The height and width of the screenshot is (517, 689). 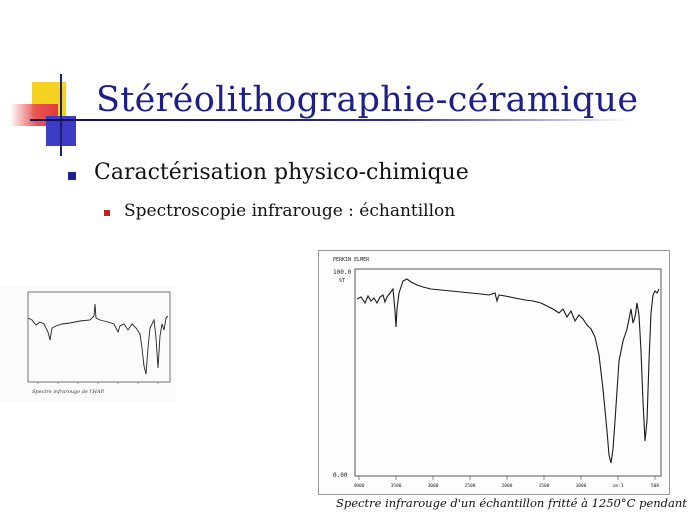 I want to click on bullet-text-level2: Spectroscopie infrarouge : échantillon, so click(x=290, y=211).